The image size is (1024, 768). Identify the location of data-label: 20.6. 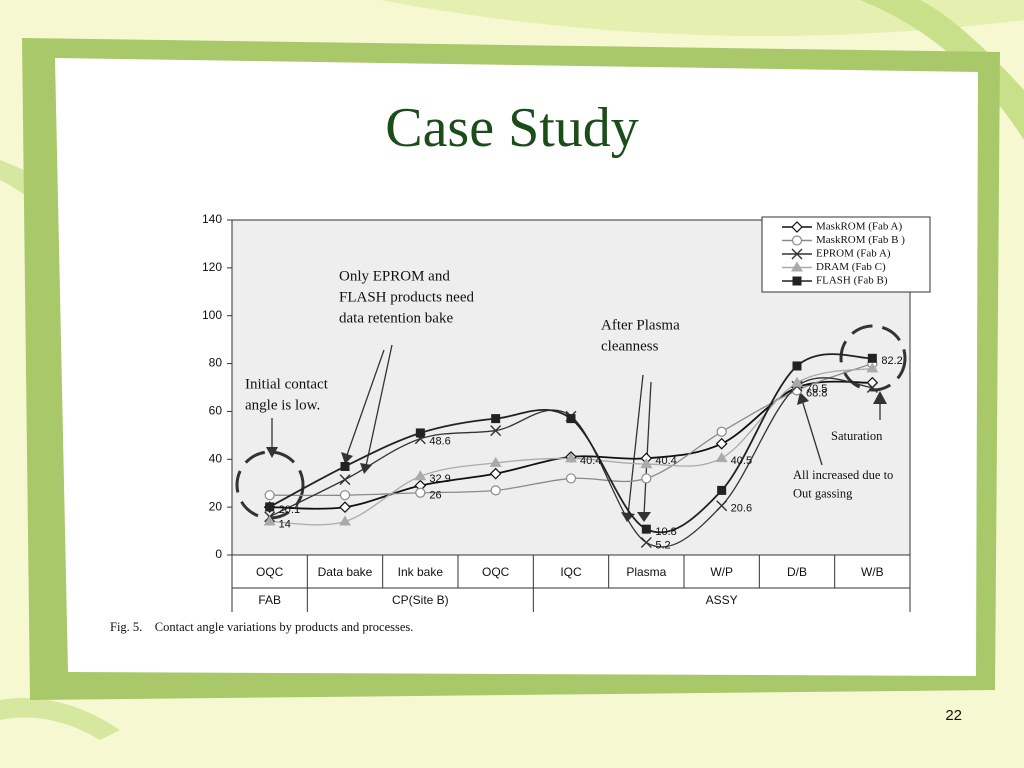
(741, 509).